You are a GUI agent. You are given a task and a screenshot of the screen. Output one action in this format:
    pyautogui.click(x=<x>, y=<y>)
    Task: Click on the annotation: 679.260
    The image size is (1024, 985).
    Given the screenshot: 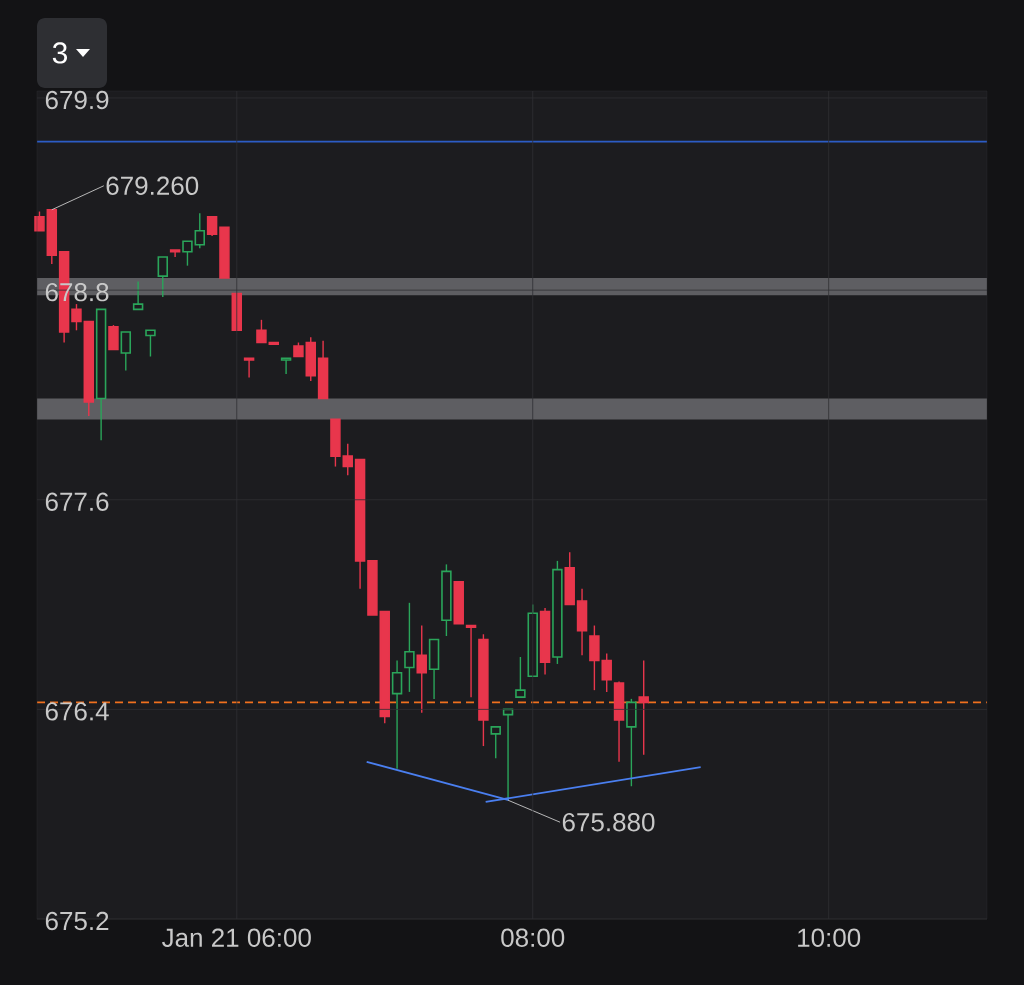 What is the action you would take?
    pyautogui.click(x=152, y=185)
    